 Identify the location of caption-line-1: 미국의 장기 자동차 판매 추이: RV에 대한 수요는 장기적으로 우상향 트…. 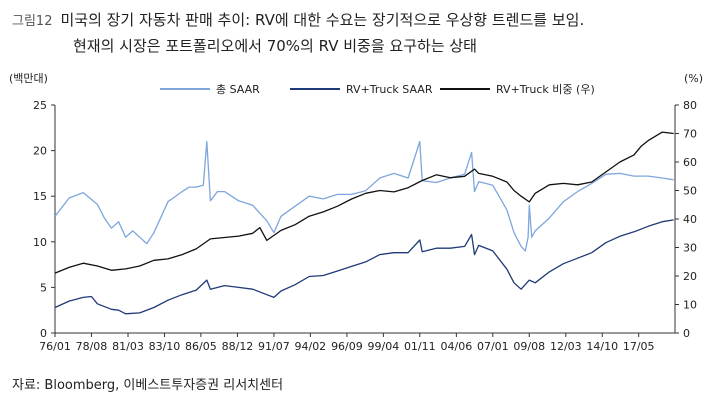
(322, 20).